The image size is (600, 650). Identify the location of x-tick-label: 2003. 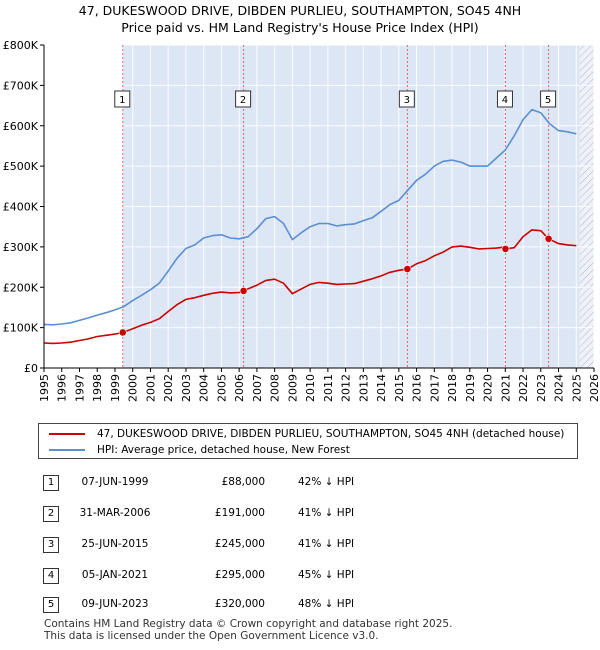
(186, 388).